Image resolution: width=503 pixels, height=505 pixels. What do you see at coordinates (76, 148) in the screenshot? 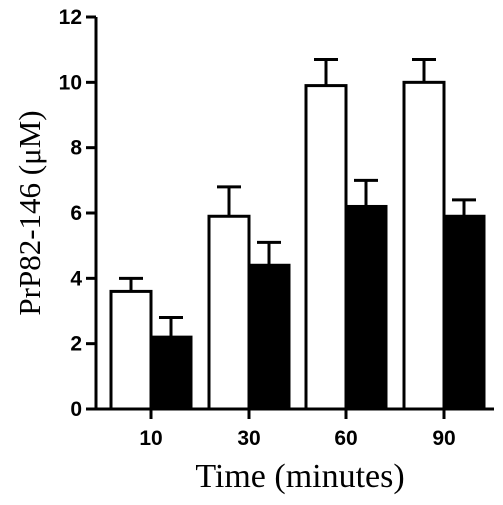
I see `y-tick-label-8: 8` at bounding box center [76, 148].